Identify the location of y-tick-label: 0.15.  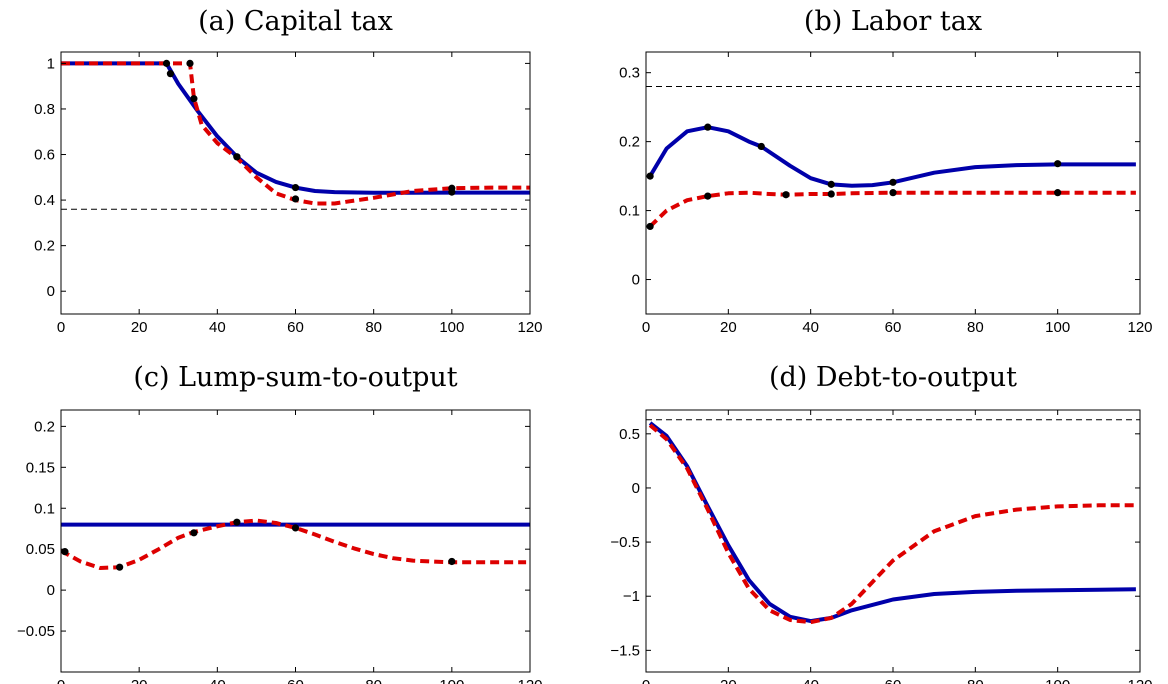
(40, 467).